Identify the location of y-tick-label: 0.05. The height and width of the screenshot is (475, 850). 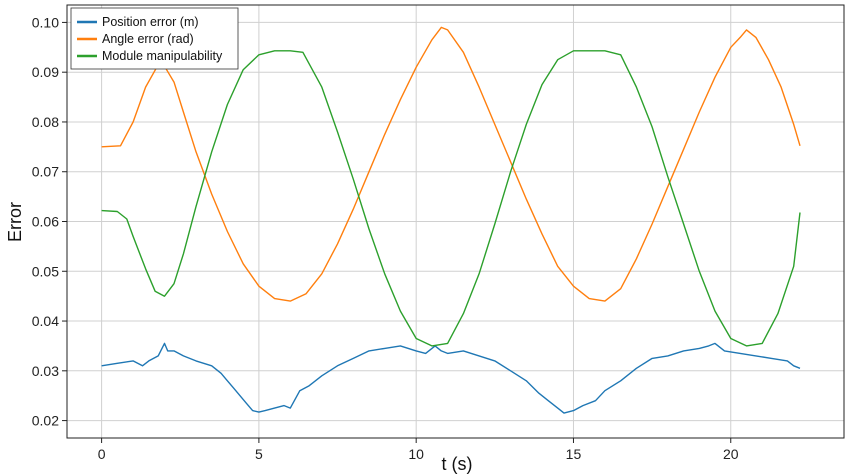
(45, 271).